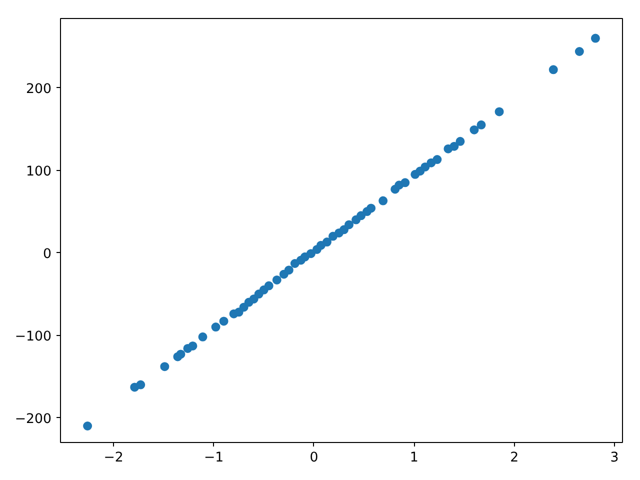 The width and height of the screenshot is (640, 480). What do you see at coordinates (314, 458) in the screenshot?
I see `x-tick-label: 0` at bounding box center [314, 458].